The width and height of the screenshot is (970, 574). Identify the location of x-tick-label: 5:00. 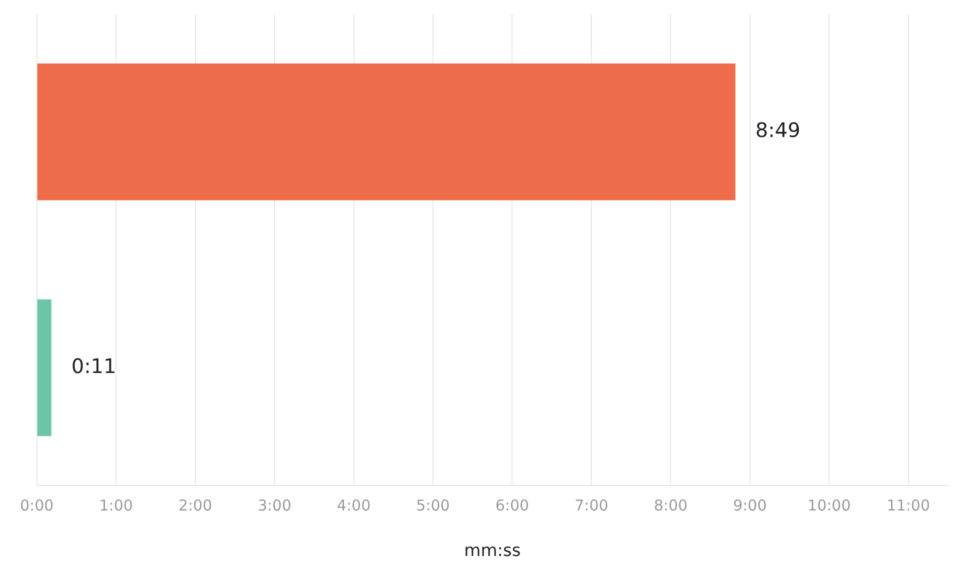
(433, 505).